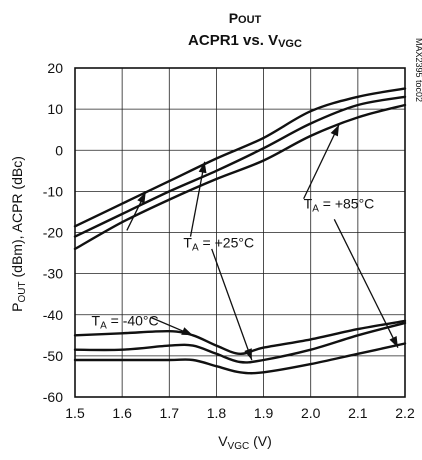 This screenshot has width=422, height=460. Describe the element at coordinates (226, 243) in the screenshot. I see `annotation-label-tail: = +25°C` at that location.